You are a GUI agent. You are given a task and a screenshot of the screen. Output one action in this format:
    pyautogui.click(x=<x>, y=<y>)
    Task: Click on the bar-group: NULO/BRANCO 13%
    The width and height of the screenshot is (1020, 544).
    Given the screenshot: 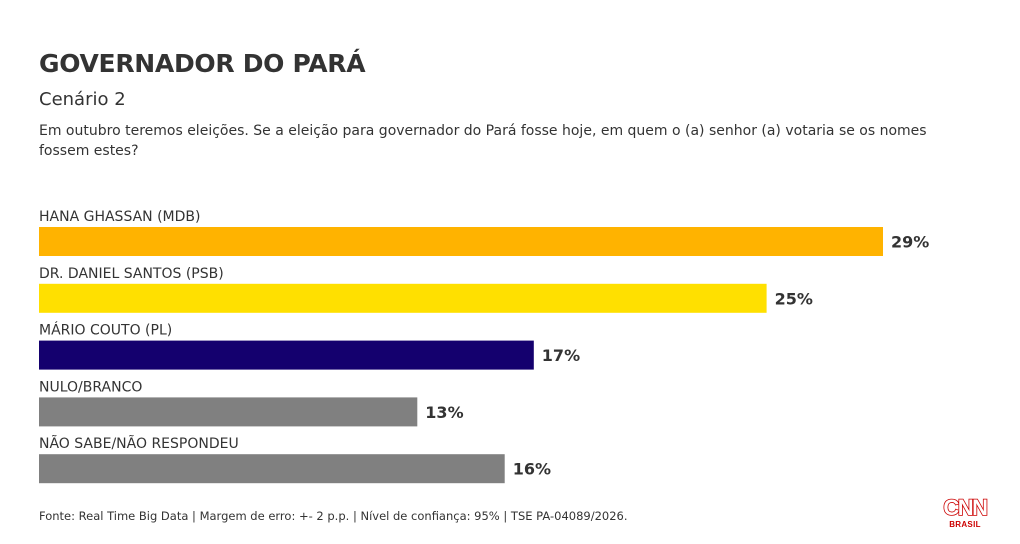 What is the action you would take?
    pyautogui.click(x=251, y=403)
    